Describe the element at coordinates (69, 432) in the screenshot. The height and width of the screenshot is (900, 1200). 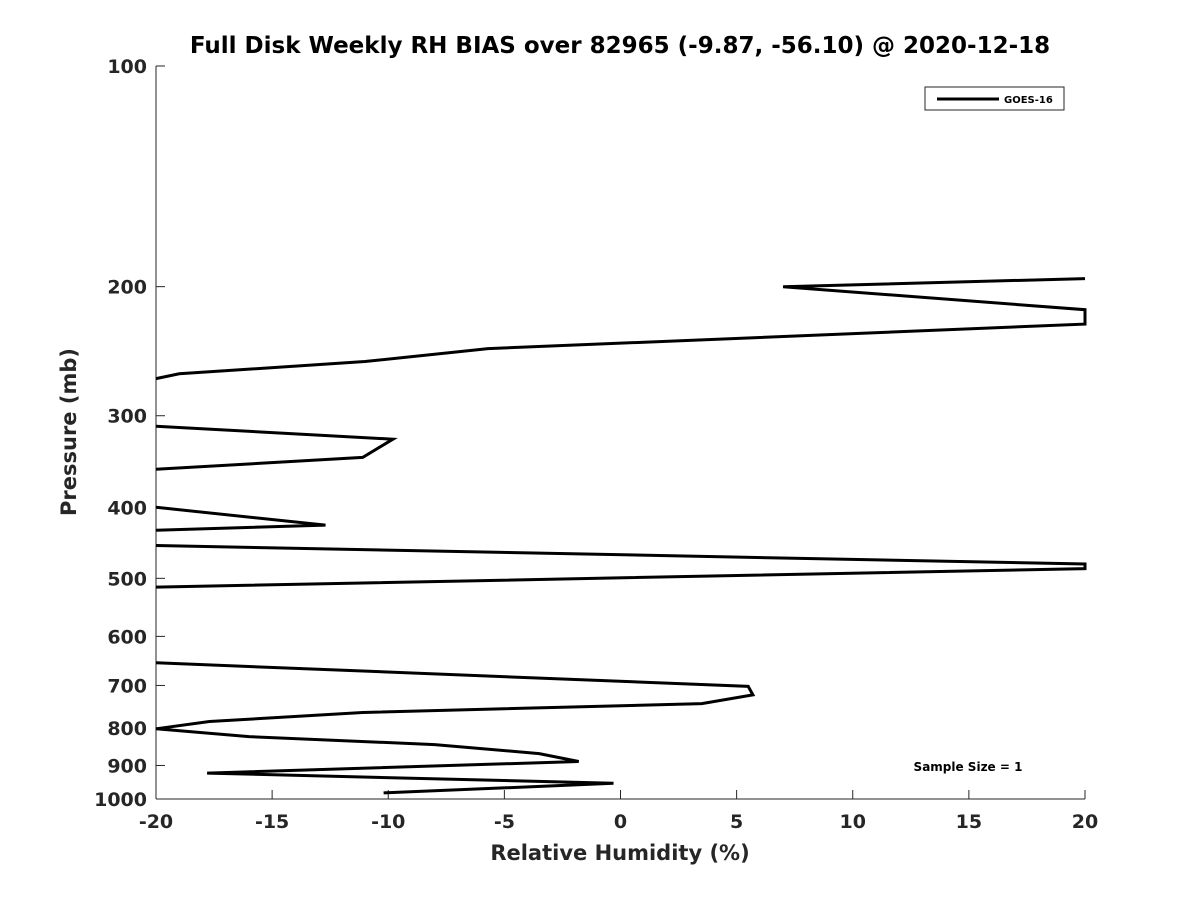
I see `y-axis-label: Pressure (mb)` at that location.